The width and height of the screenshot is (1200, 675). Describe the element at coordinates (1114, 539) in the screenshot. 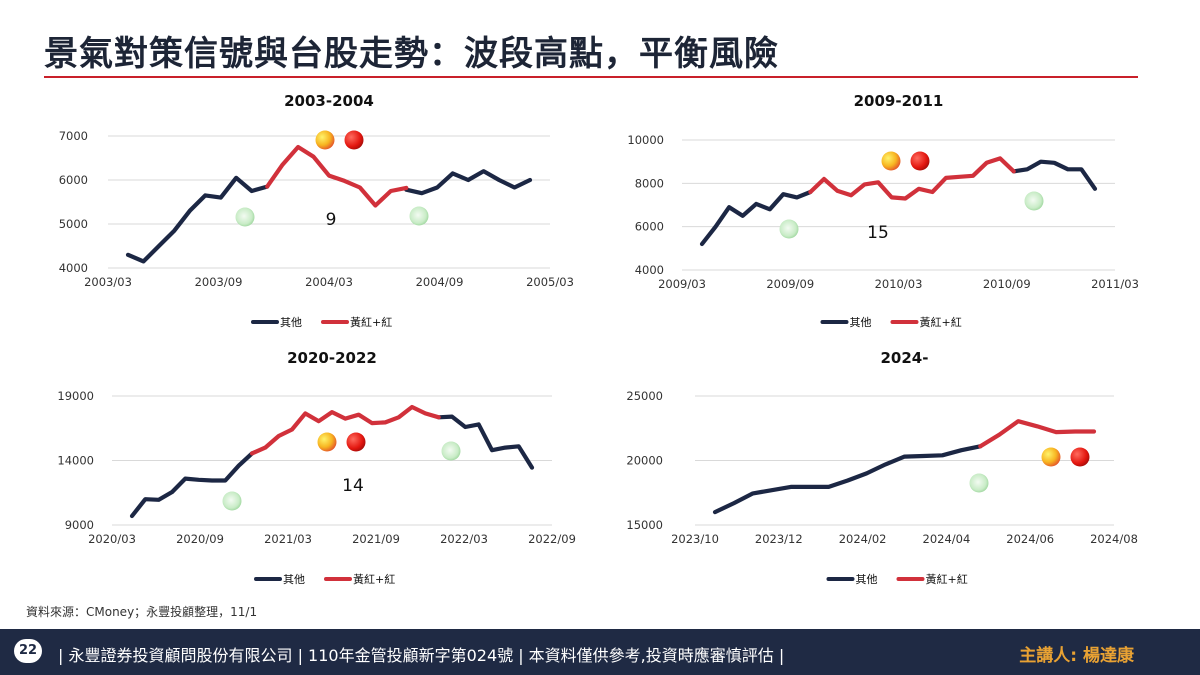

I see `x-tick-label: 2024/08` at that location.